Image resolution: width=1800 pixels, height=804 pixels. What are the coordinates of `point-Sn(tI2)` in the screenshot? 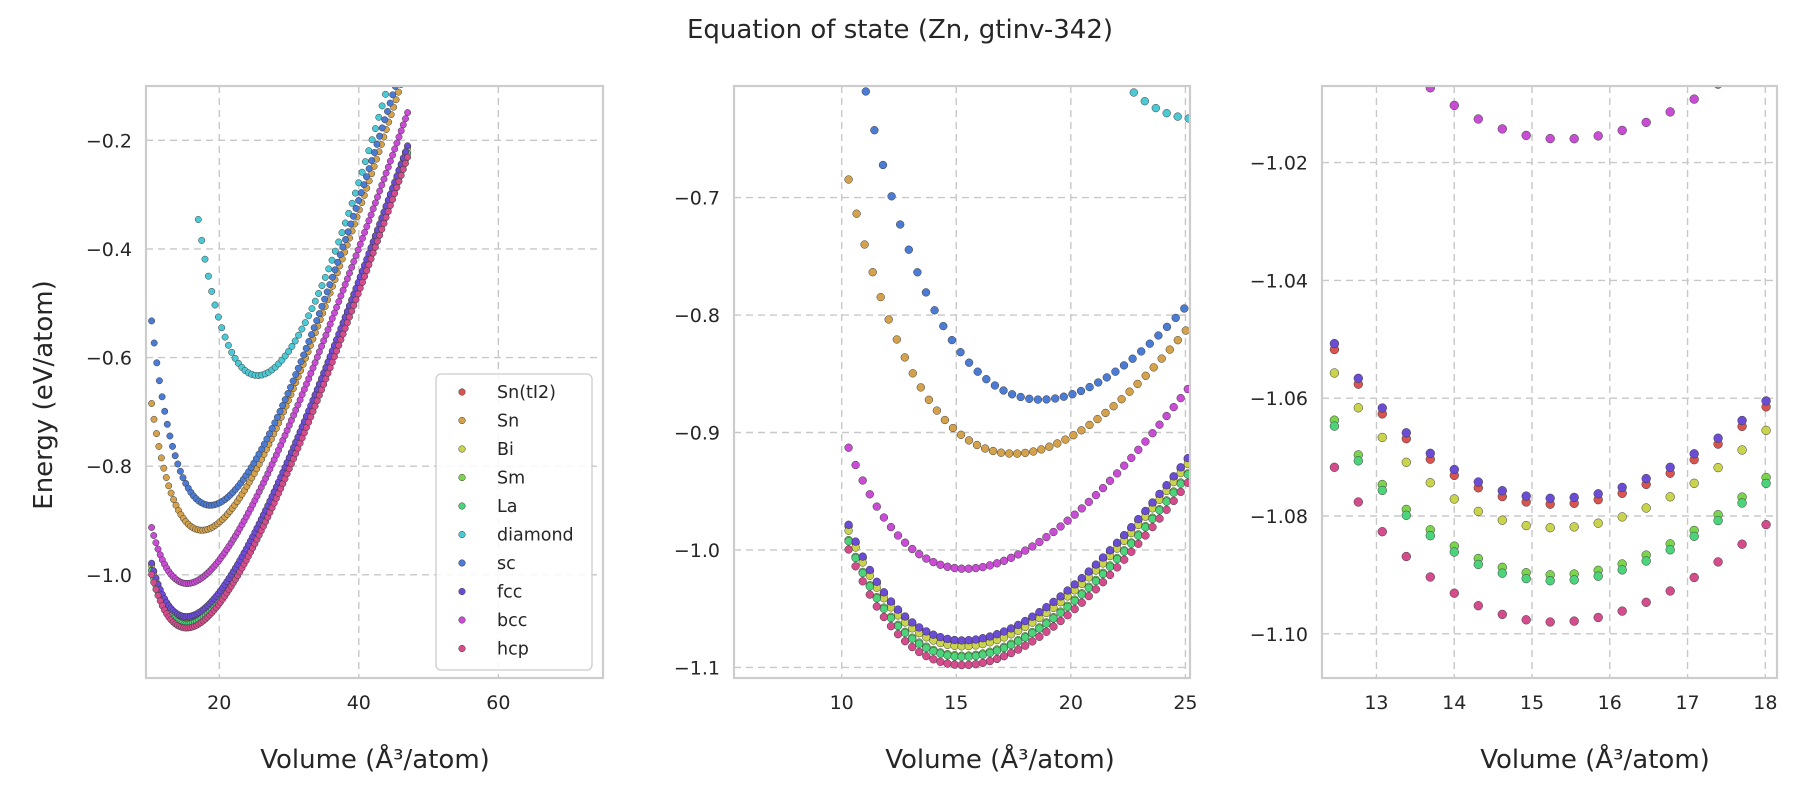 It's located at (1195, 450).